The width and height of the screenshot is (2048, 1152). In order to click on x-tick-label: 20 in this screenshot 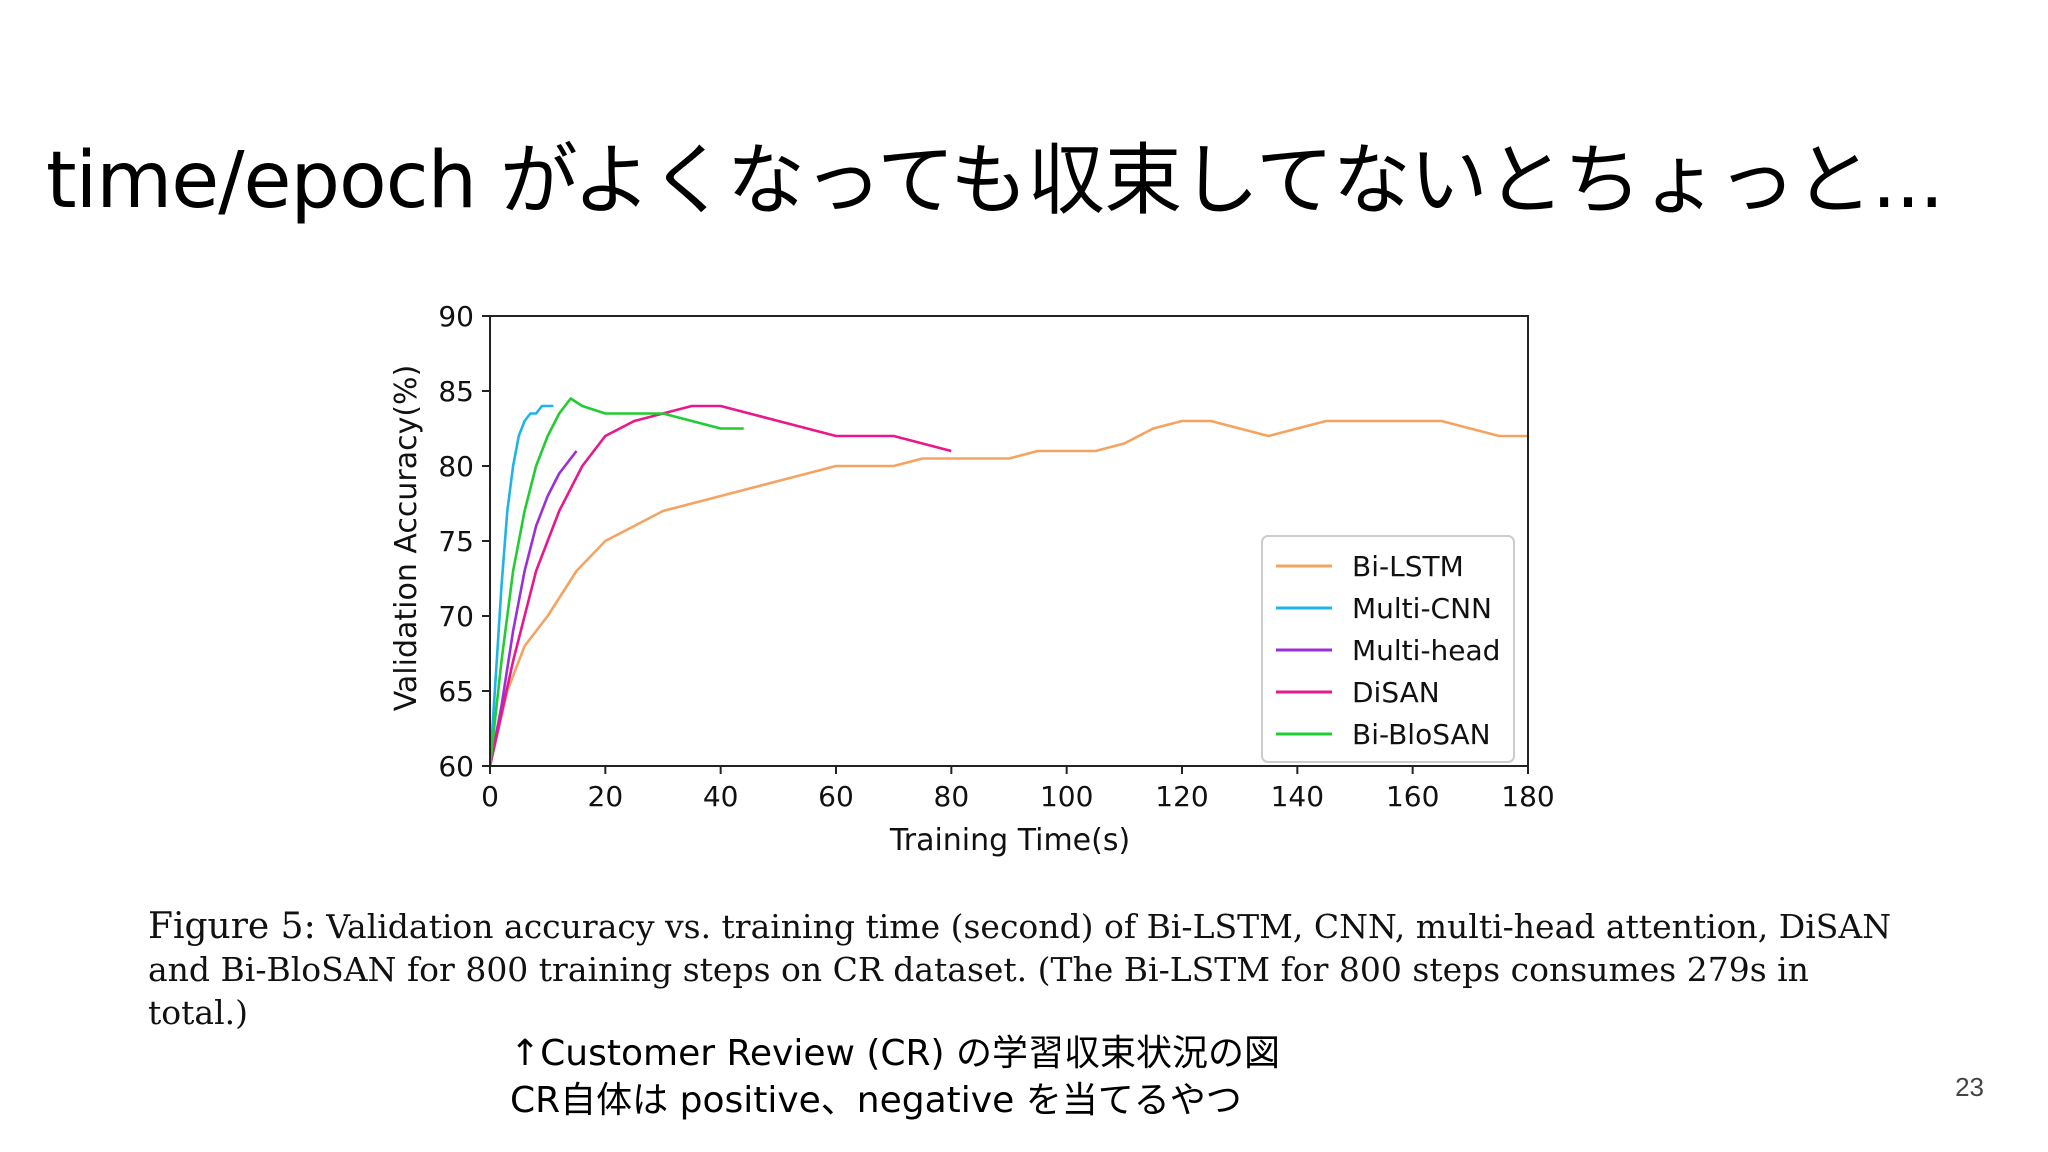, I will do `click(606, 796)`.